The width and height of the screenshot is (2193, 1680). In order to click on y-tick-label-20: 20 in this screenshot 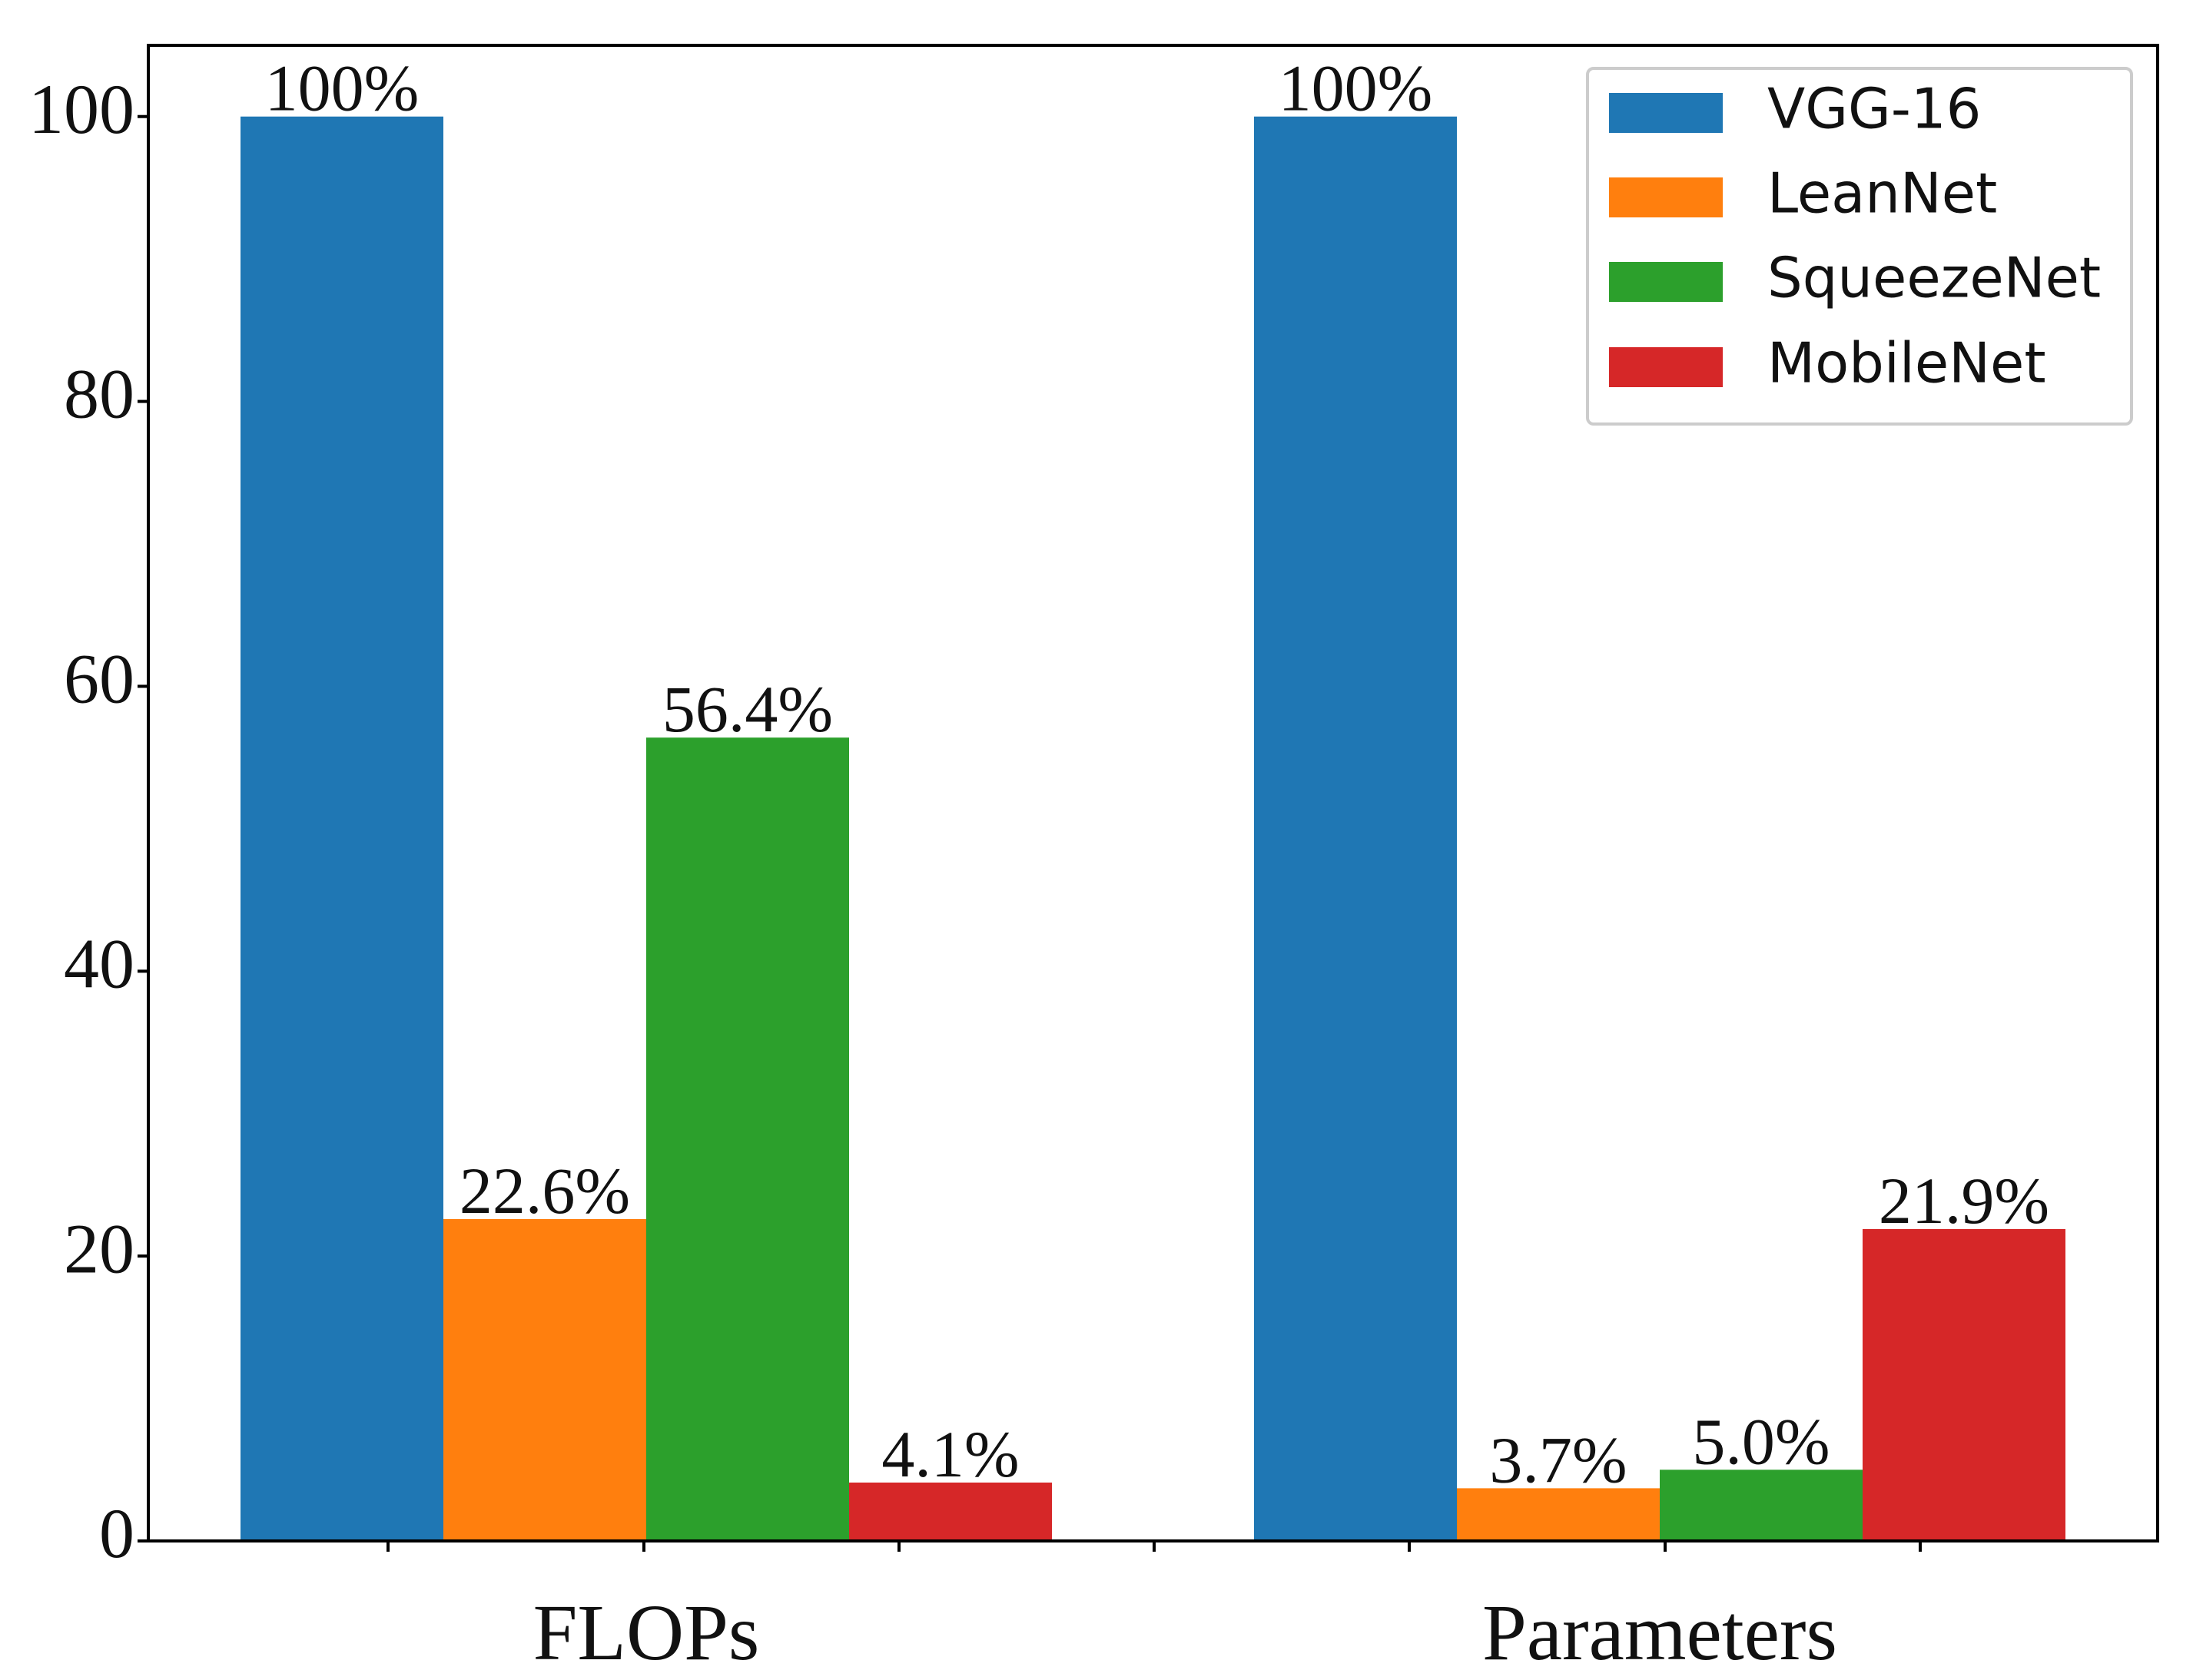, I will do `click(99, 1248)`.